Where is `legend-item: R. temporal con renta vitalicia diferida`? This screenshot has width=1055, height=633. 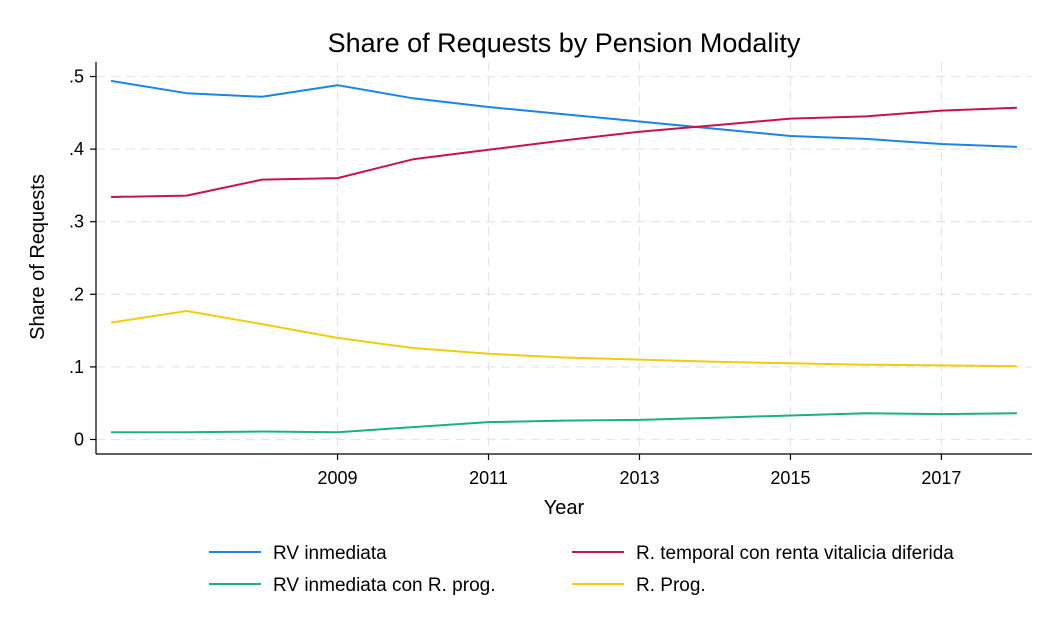
legend-item: R. temporal con renta vitalicia diferida is located at coordinates (763, 553).